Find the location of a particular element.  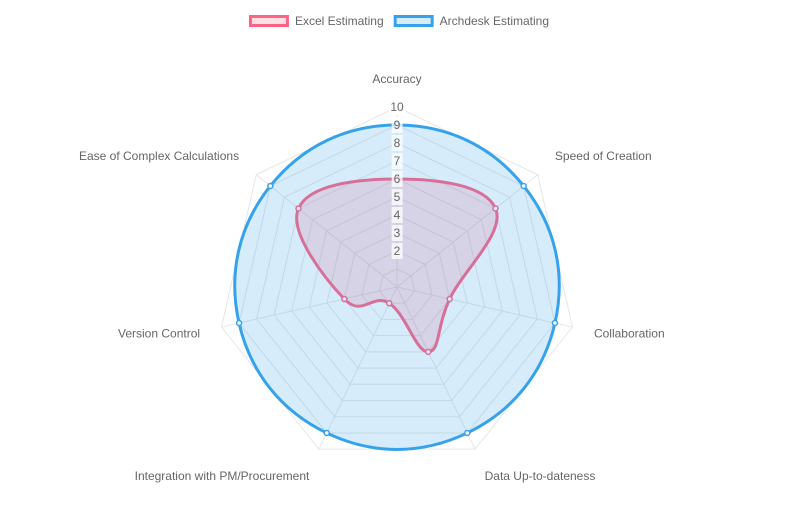

tick-label-5: 5 is located at coordinates (397, 197).